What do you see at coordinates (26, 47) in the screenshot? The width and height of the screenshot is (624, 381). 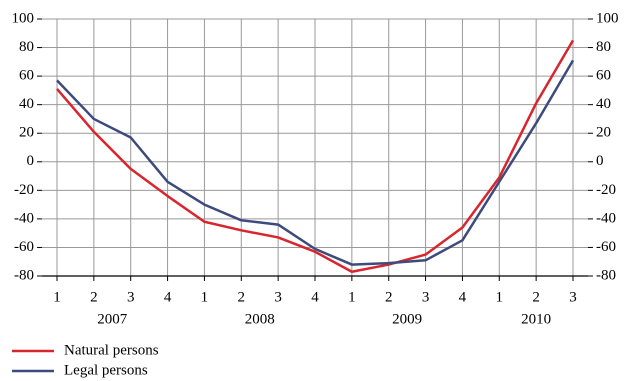 I see `y-tick-label: 80` at bounding box center [26, 47].